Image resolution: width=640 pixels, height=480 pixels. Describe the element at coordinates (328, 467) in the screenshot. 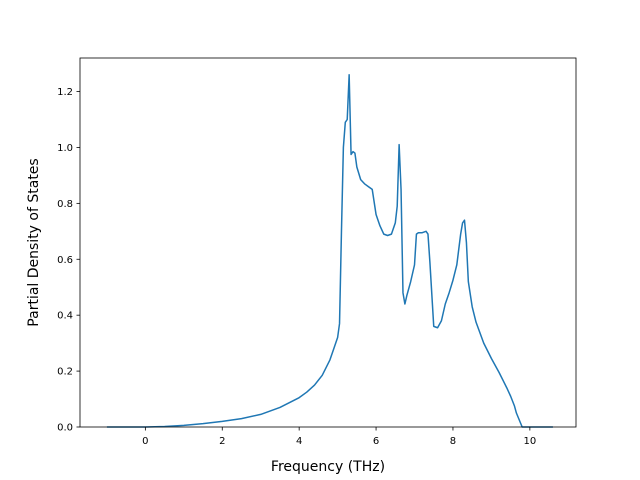

I see `x-axis-label: Frequency (THz)` at that location.